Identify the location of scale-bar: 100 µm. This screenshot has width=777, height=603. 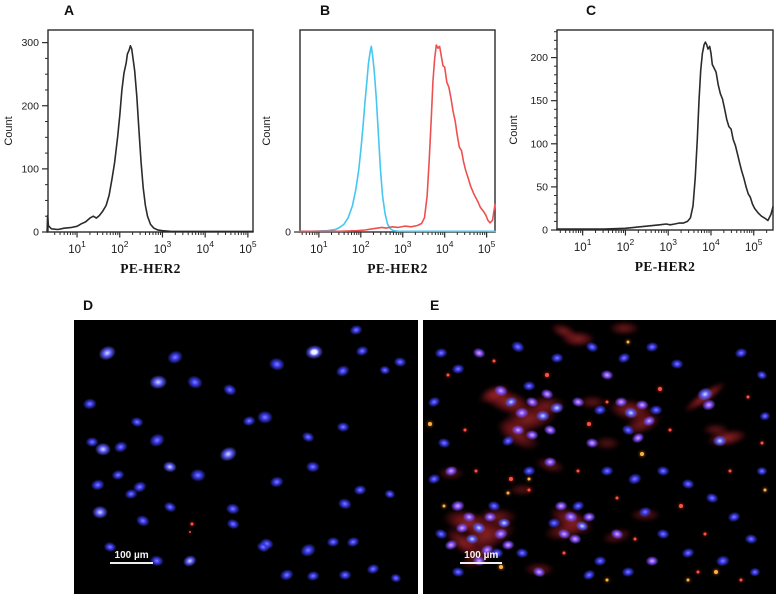
(481, 557).